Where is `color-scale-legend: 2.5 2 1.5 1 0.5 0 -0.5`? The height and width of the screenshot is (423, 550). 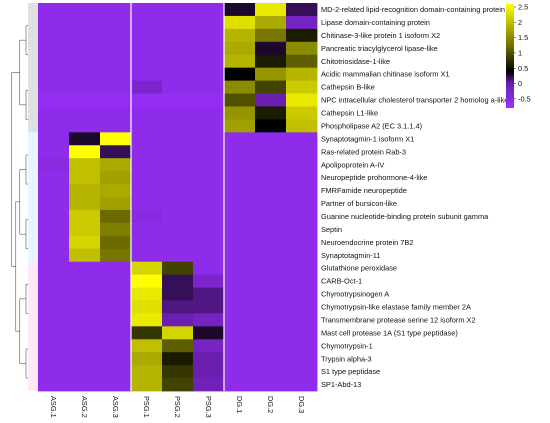
color-scale-legend: 2.5 2 1.5 1 0.5 0 -0.5 is located at coordinates (518, 55).